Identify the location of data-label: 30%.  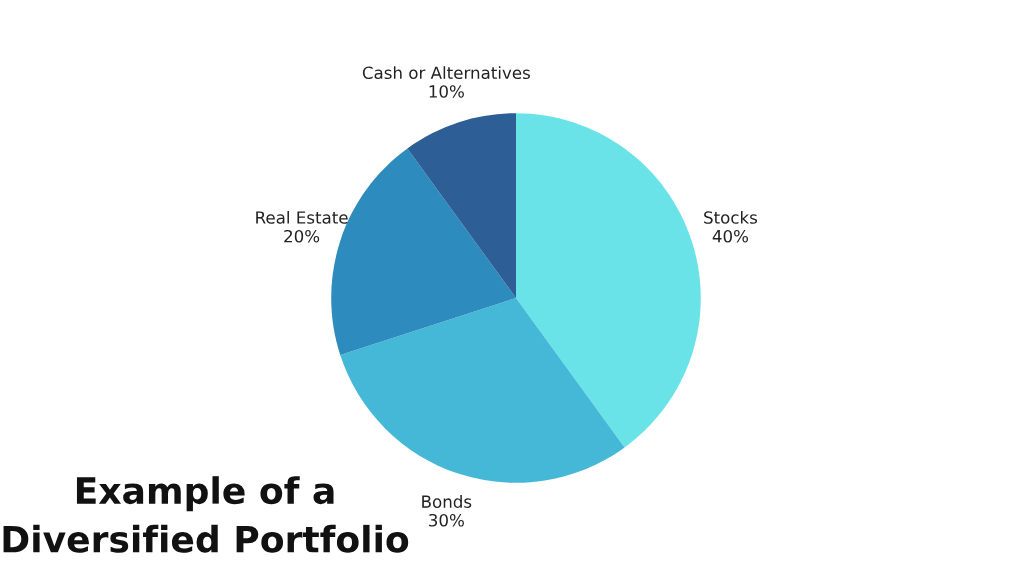
(446, 520).